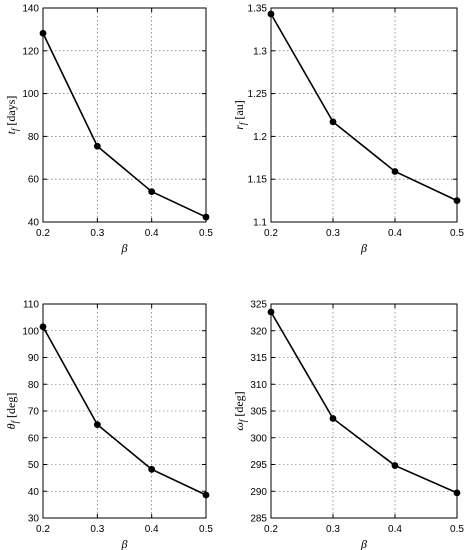 The image size is (467, 550). What do you see at coordinates (258, 331) in the screenshot?
I see `y-tick-label: 320` at bounding box center [258, 331].